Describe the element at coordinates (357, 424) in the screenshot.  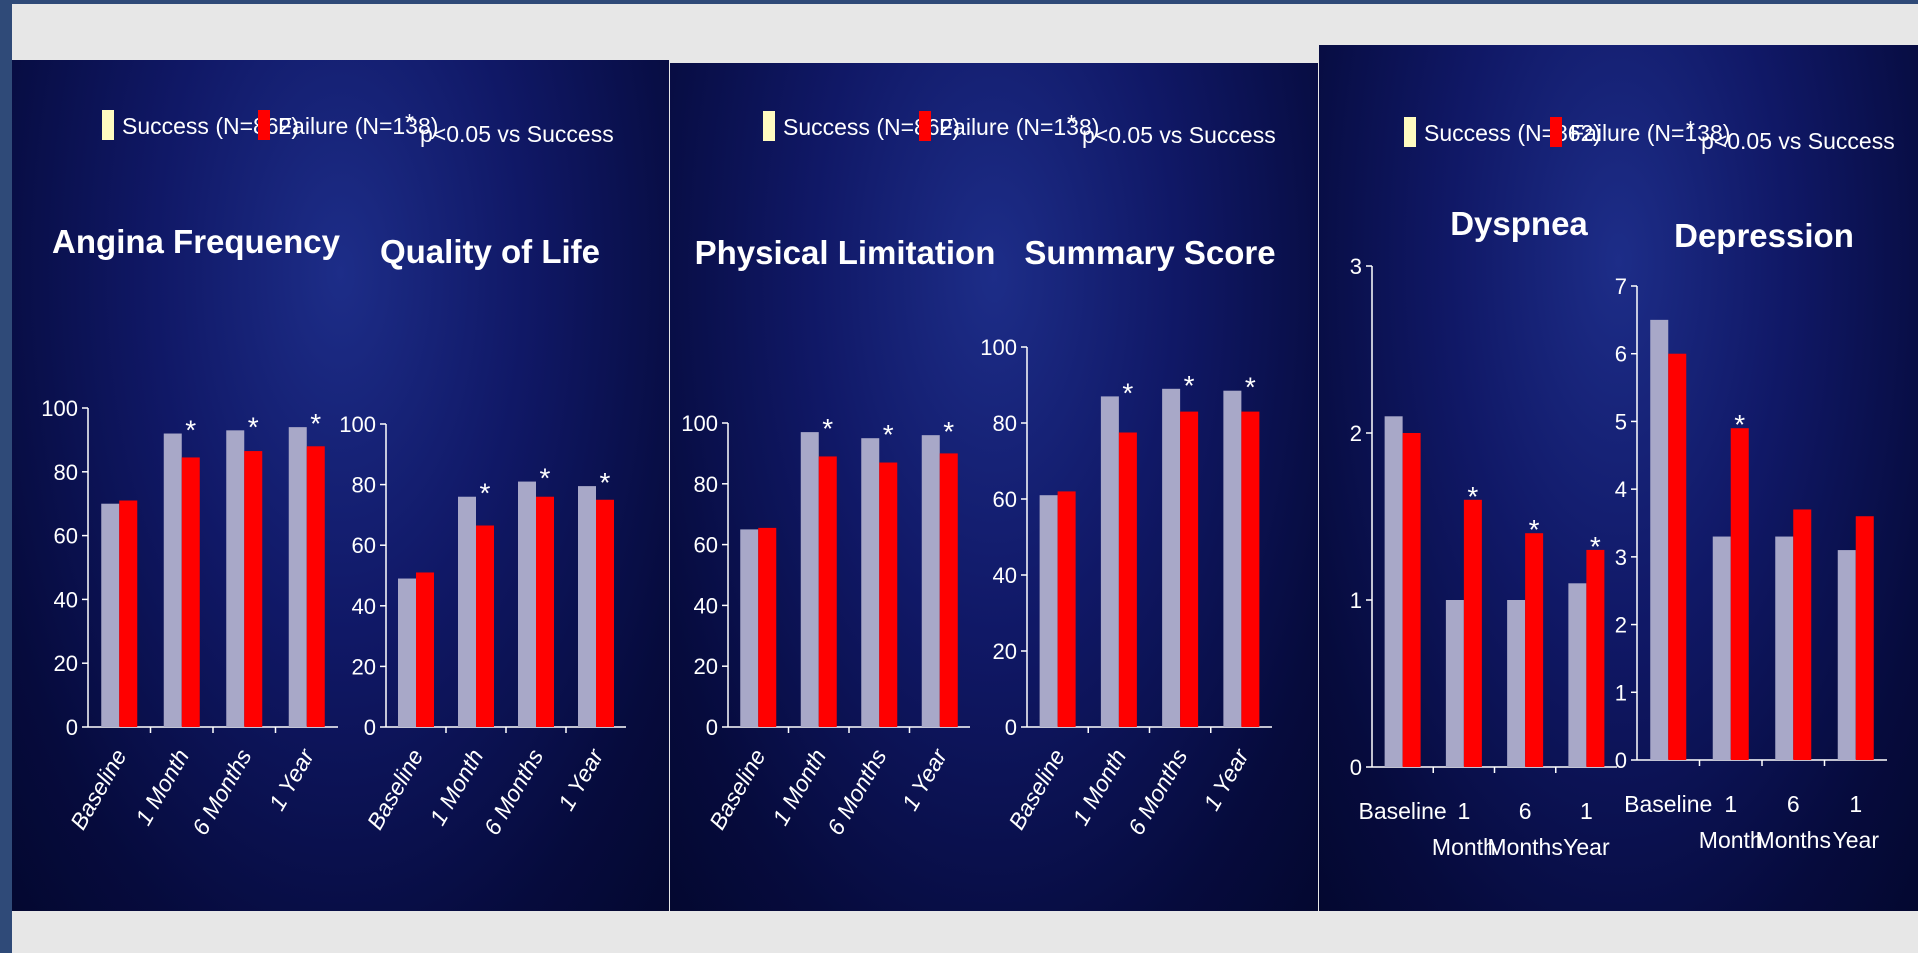
I see `qol-y-tick-label-100: 100` at that location.